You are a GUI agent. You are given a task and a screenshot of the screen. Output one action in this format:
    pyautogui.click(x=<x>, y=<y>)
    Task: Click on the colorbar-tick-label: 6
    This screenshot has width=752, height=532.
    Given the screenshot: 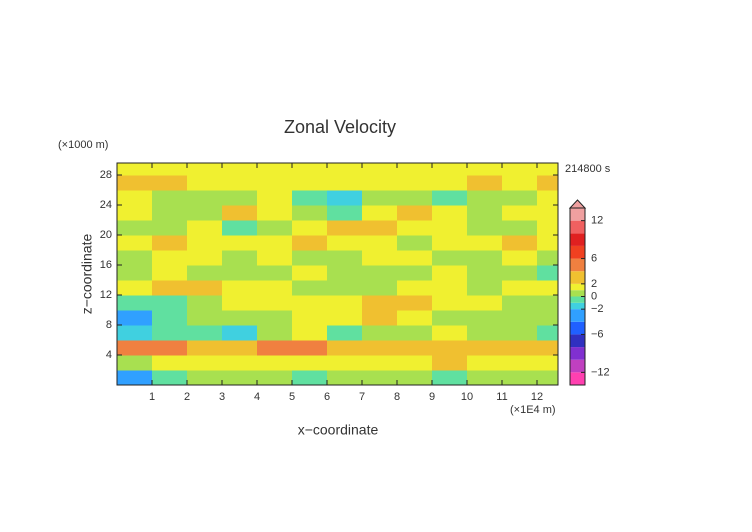 What is the action you would take?
    pyautogui.click(x=594, y=258)
    